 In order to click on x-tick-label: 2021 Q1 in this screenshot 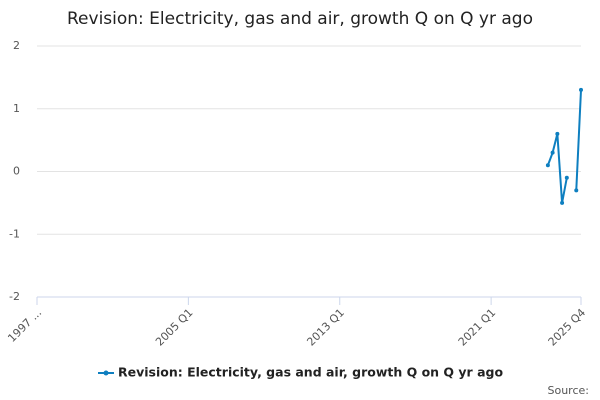, I will do `click(477, 327)`.